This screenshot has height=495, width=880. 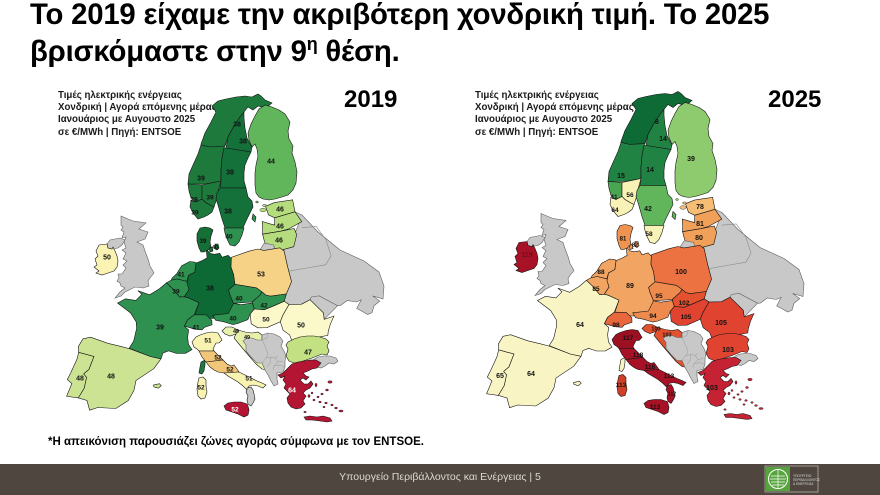 What do you see at coordinates (596, 289) in the screenshot?
I see `svg-text: 85` at bounding box center [596, 289].